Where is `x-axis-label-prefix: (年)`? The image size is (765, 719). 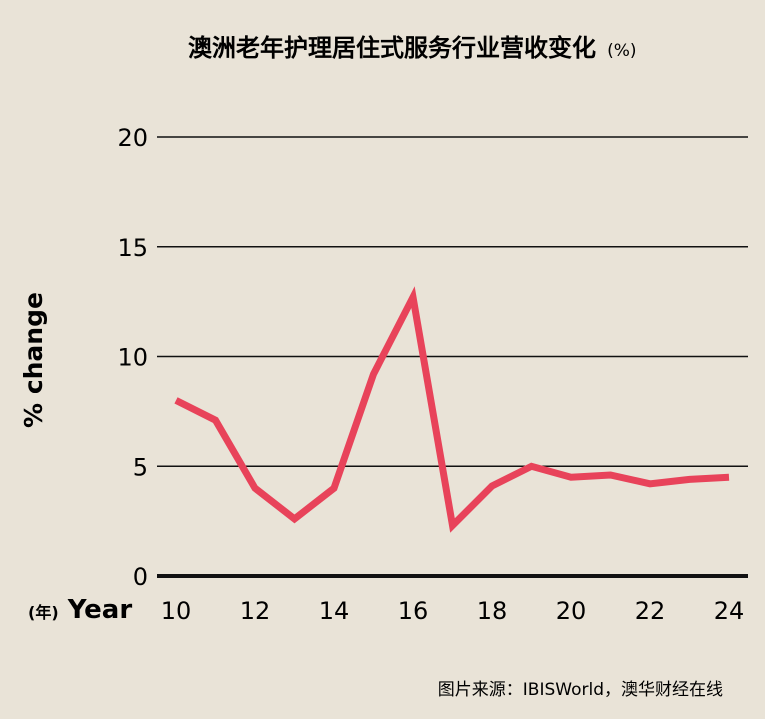
x-axis-label-prefix: (年) is located at coordinates (43, 612).